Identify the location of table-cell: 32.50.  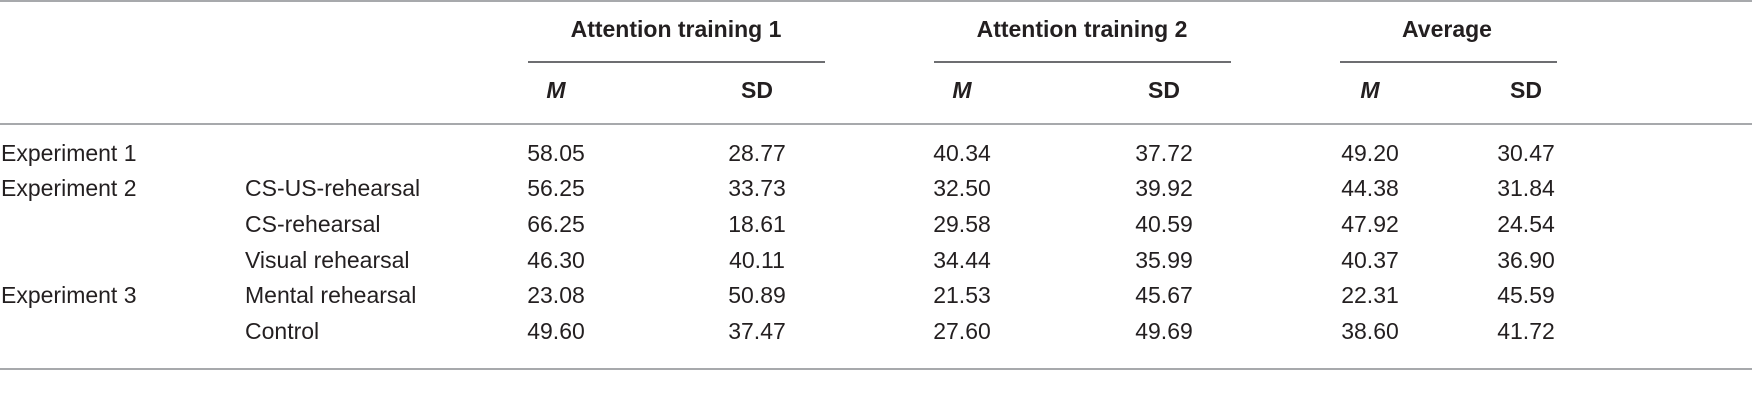
(962, 188).